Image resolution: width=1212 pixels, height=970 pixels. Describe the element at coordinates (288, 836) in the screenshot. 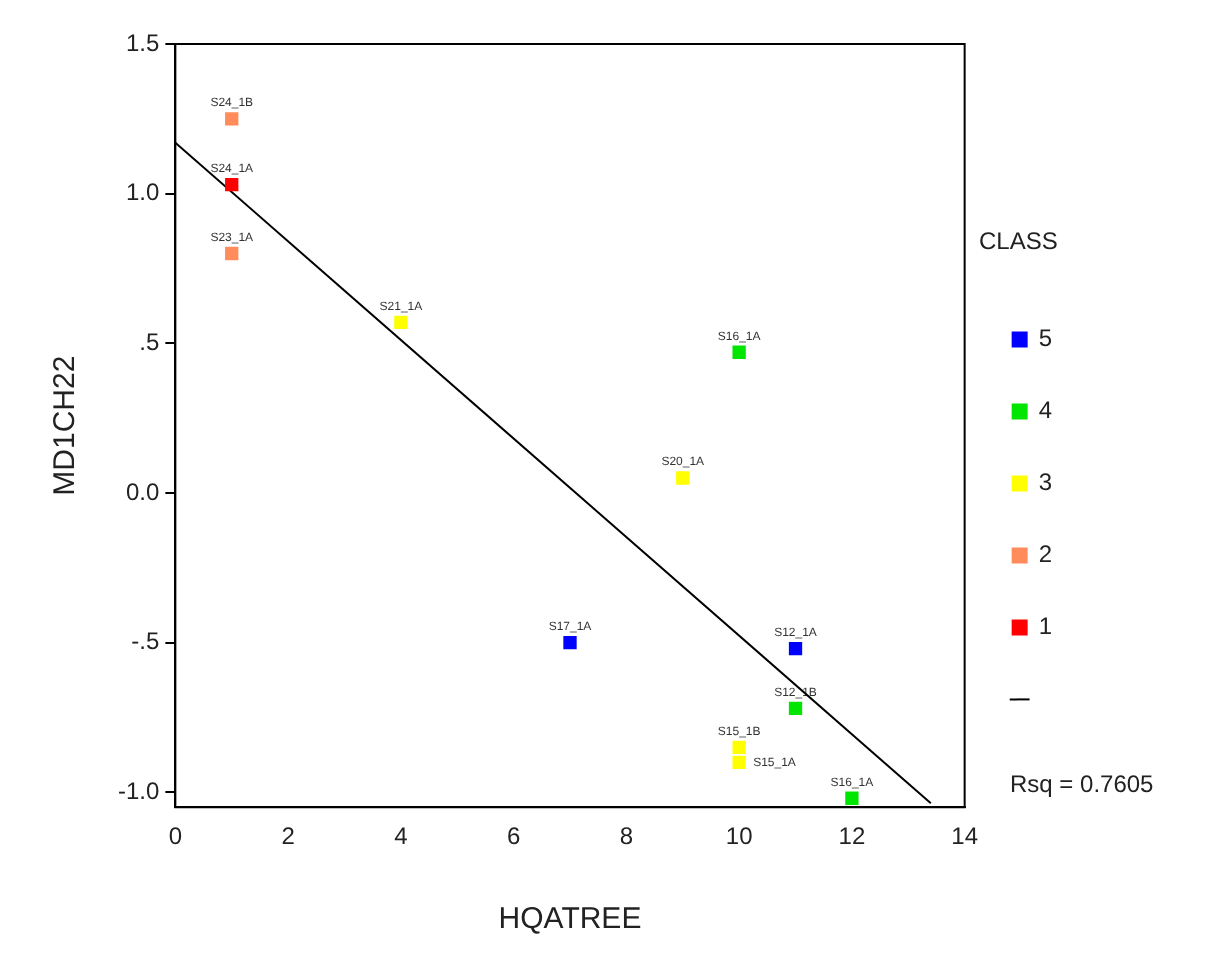

I see `x-tick-label: 2` at that location.